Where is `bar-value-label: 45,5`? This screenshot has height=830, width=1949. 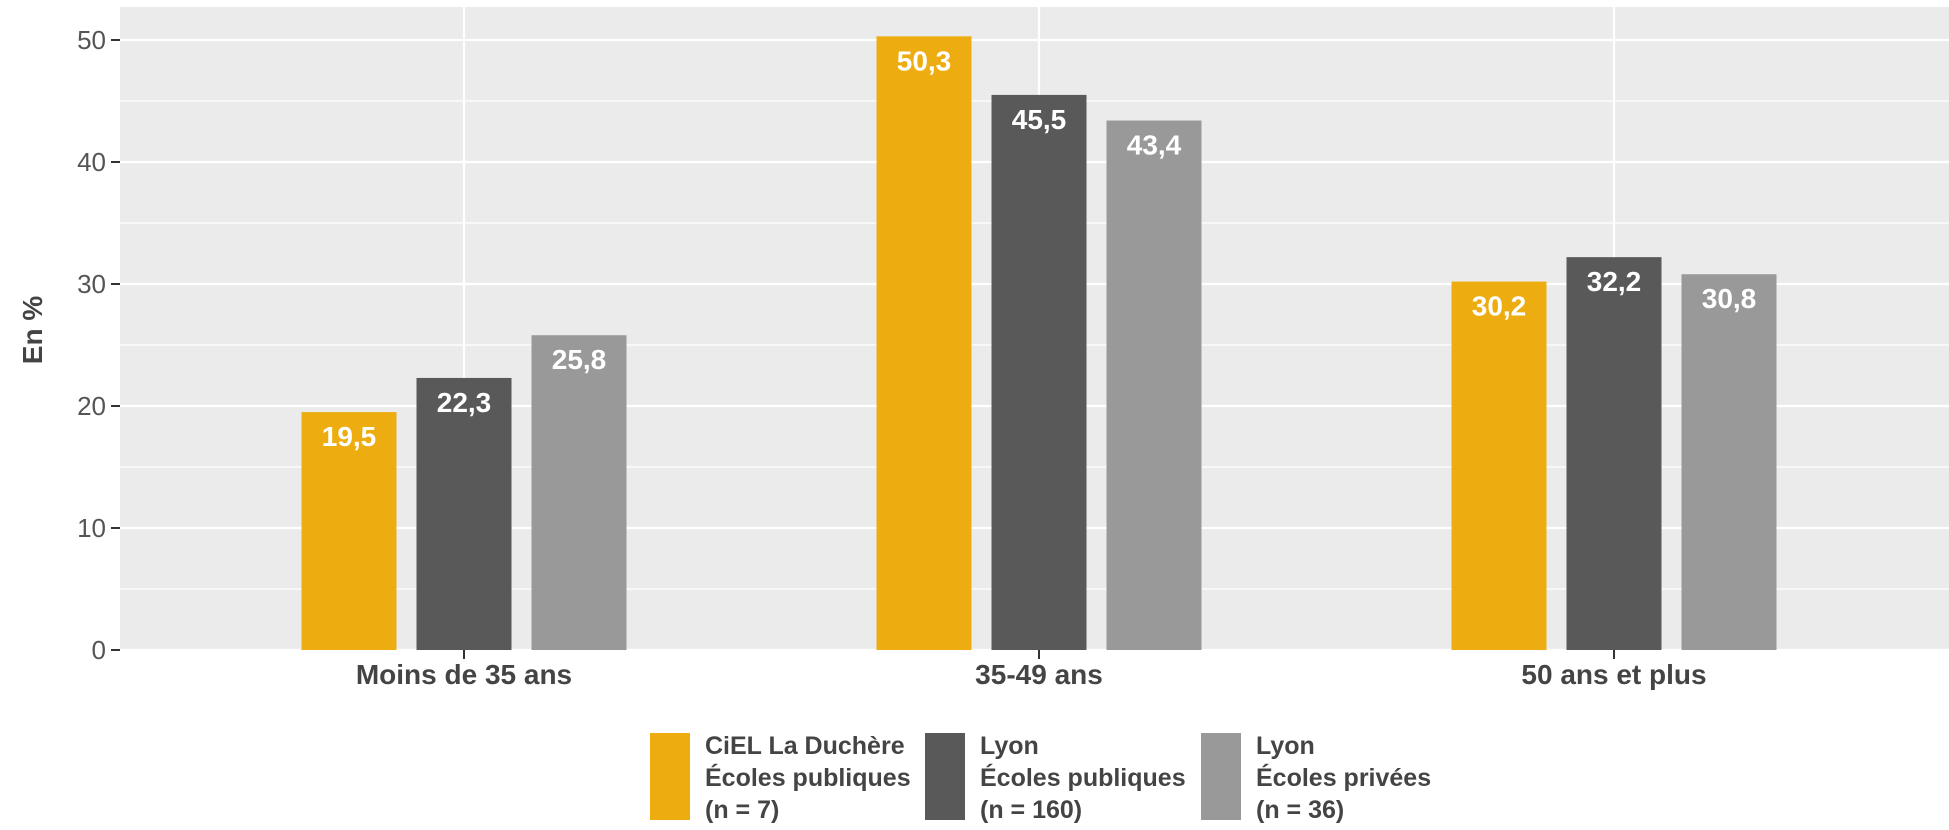
bar-value-label: 45,5 is located at coordinates (1039, 119).